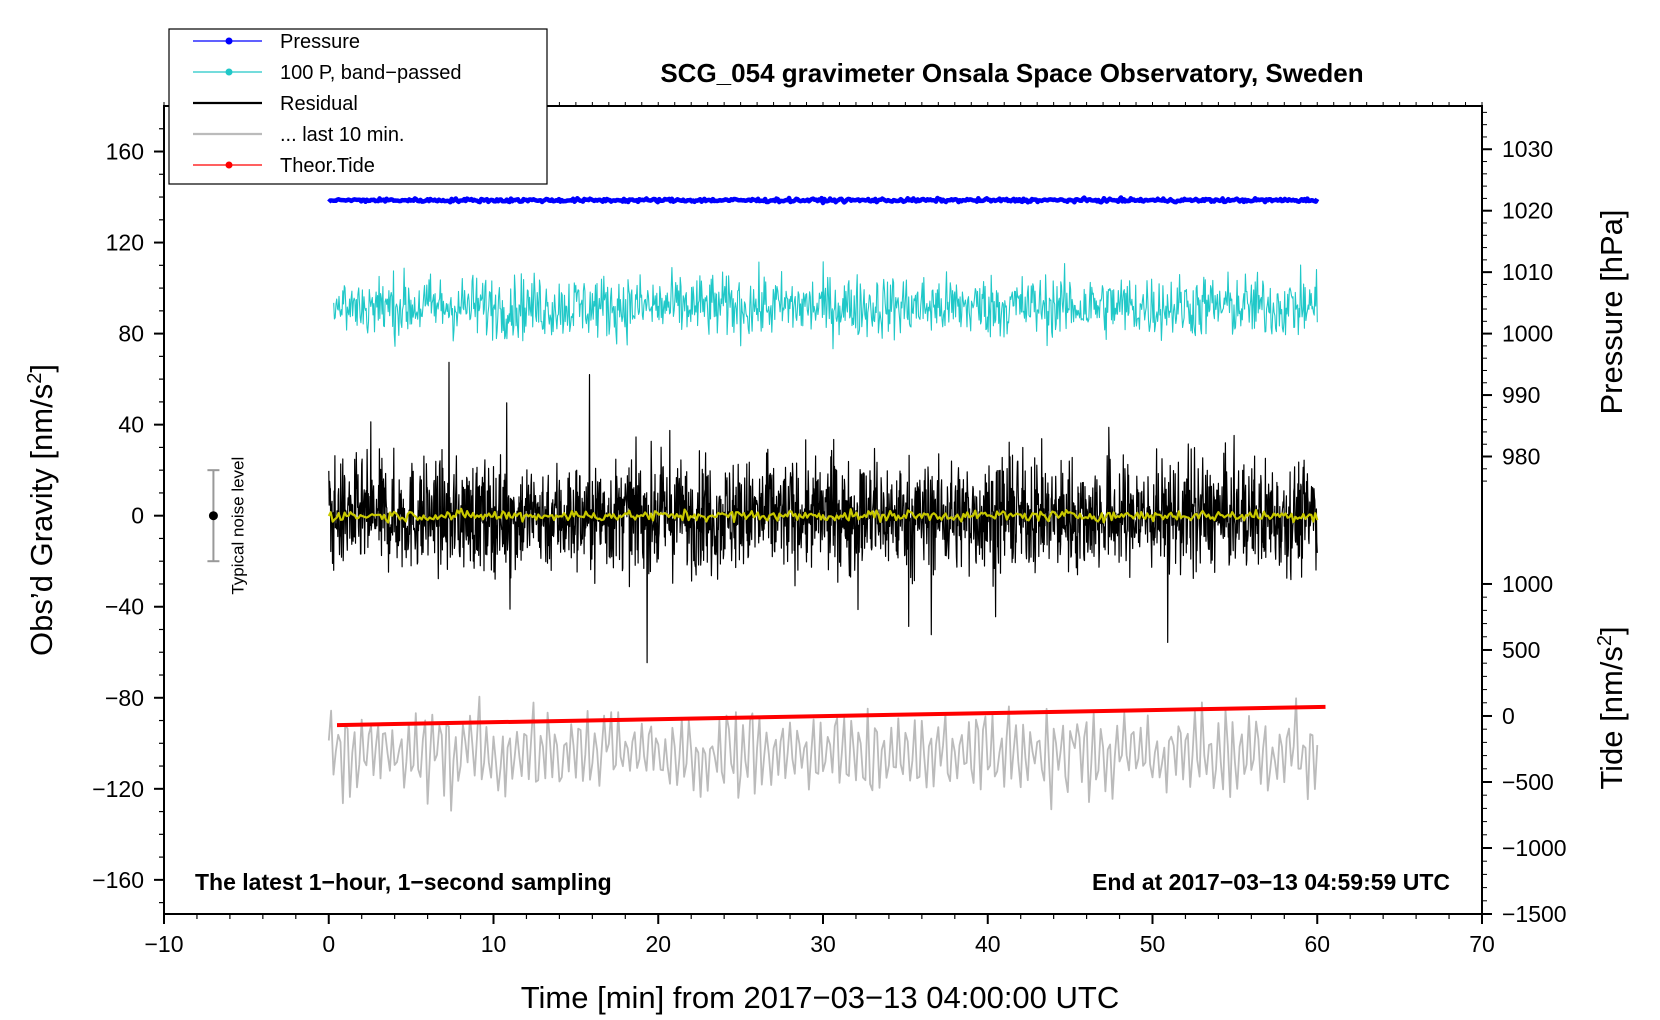 The height and width of the screenshot is (1020, 1660). Describe the element at coordinates (823, 753) in the screenshot. I see `series-line--last-10-min` at that location.